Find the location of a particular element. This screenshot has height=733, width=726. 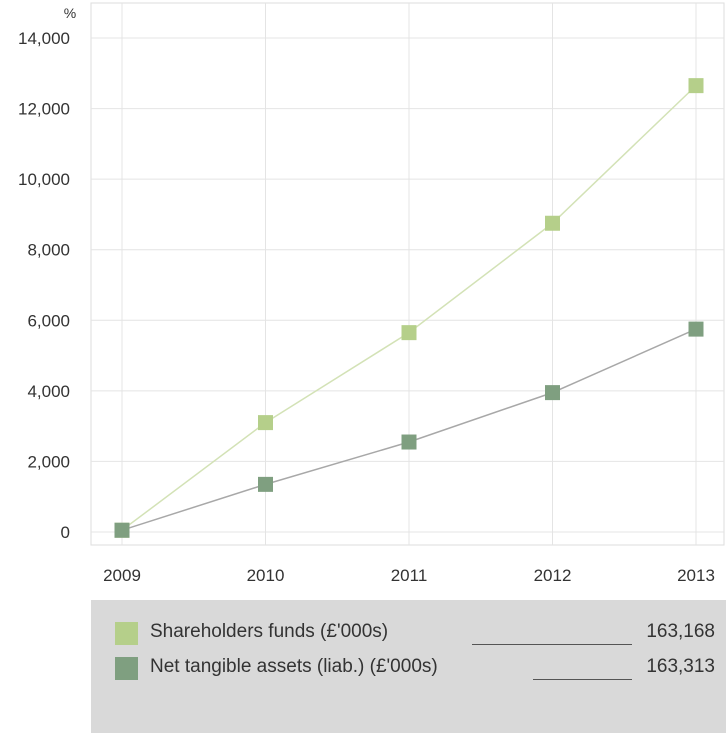

legend-item-shareholders-funds: Shareholders funds (£'000s) 163,168 is located at coordinates (415, 634).